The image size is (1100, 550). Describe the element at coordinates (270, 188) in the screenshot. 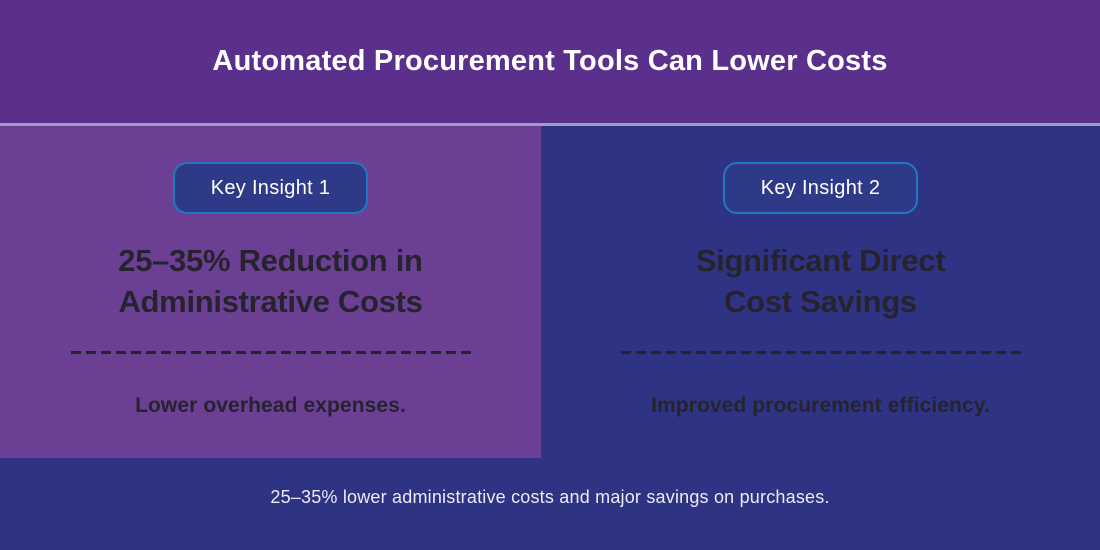

I see `key-insight-1-badge: Key Insight 1` at that location.